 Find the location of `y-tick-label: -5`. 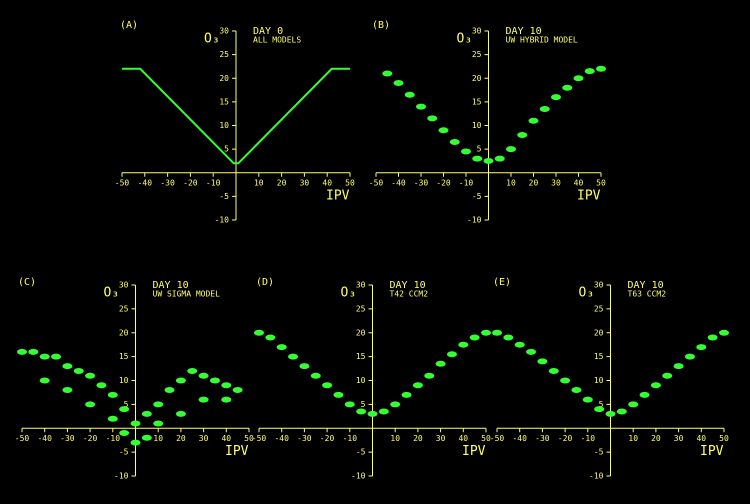

y-tick-label: -5 is located at coordinates (599, 452).